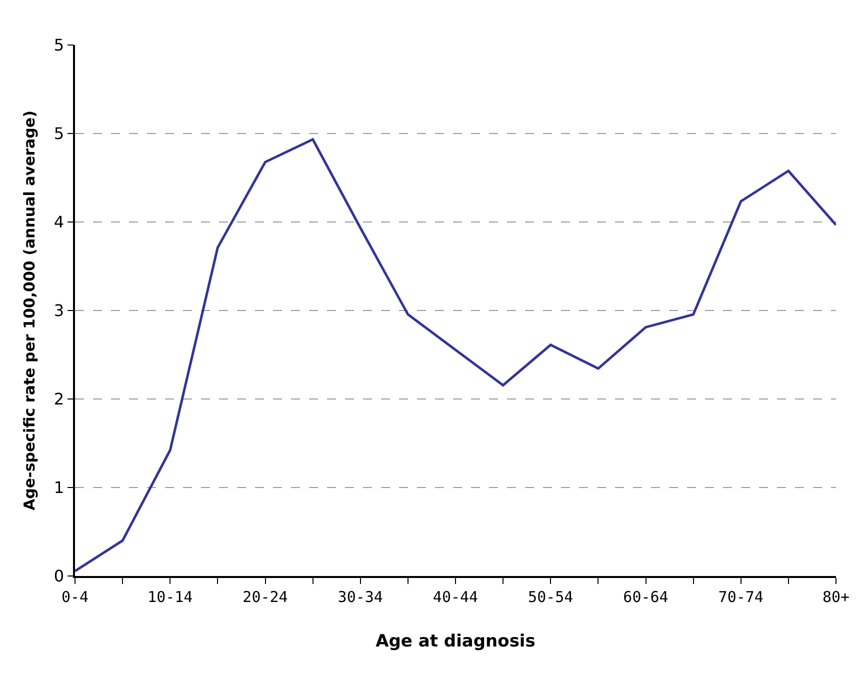  I want to click on x-tick-label: 60-64, so click(645, 597).